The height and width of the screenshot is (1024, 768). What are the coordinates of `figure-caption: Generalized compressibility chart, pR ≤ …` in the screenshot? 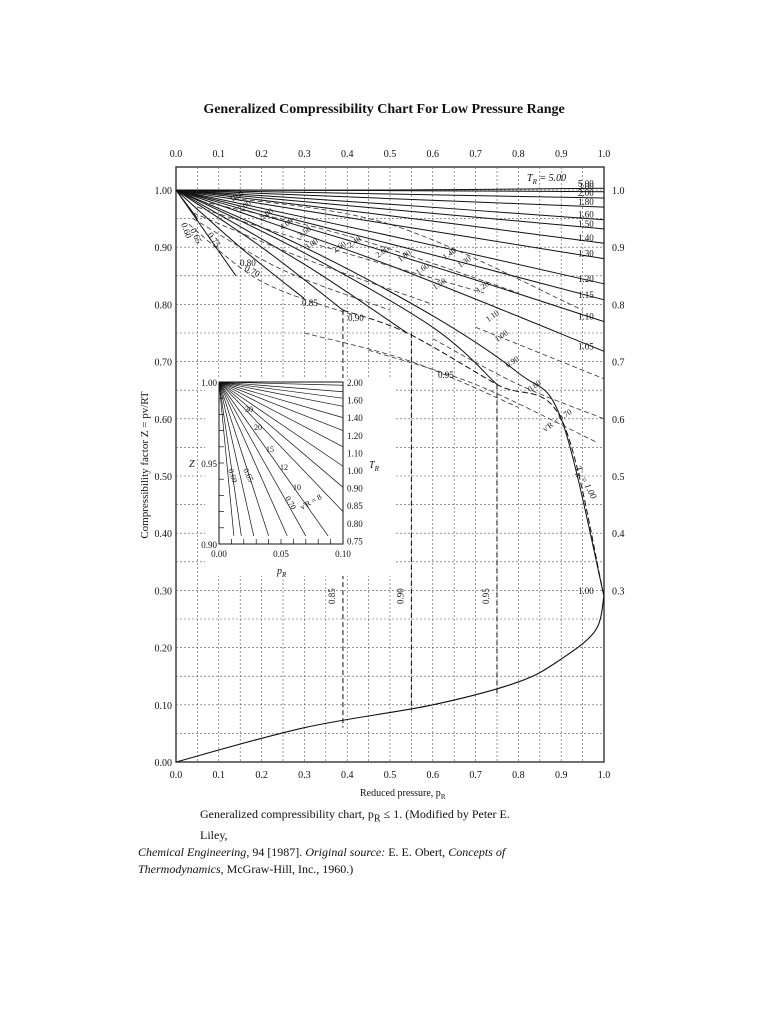 It's located at (328, 842).